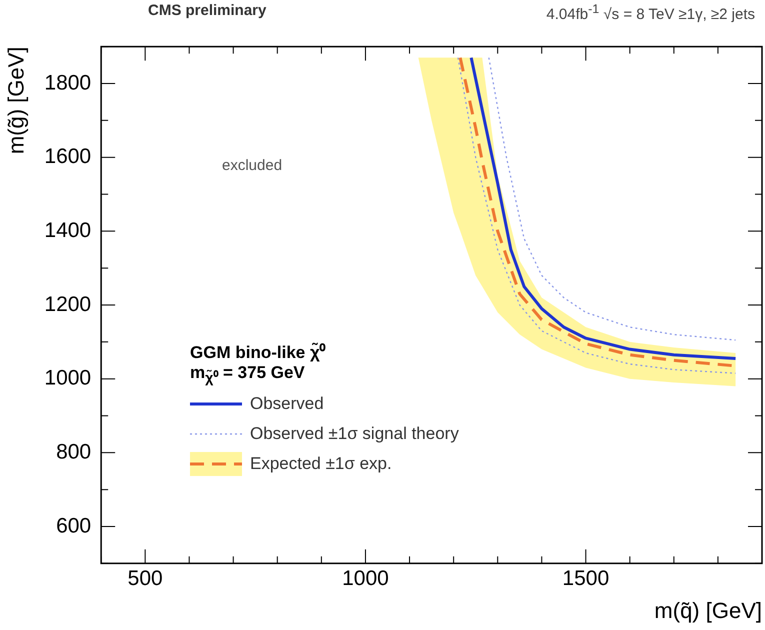  I want to click on annotation: excluded, so click(252, 165).